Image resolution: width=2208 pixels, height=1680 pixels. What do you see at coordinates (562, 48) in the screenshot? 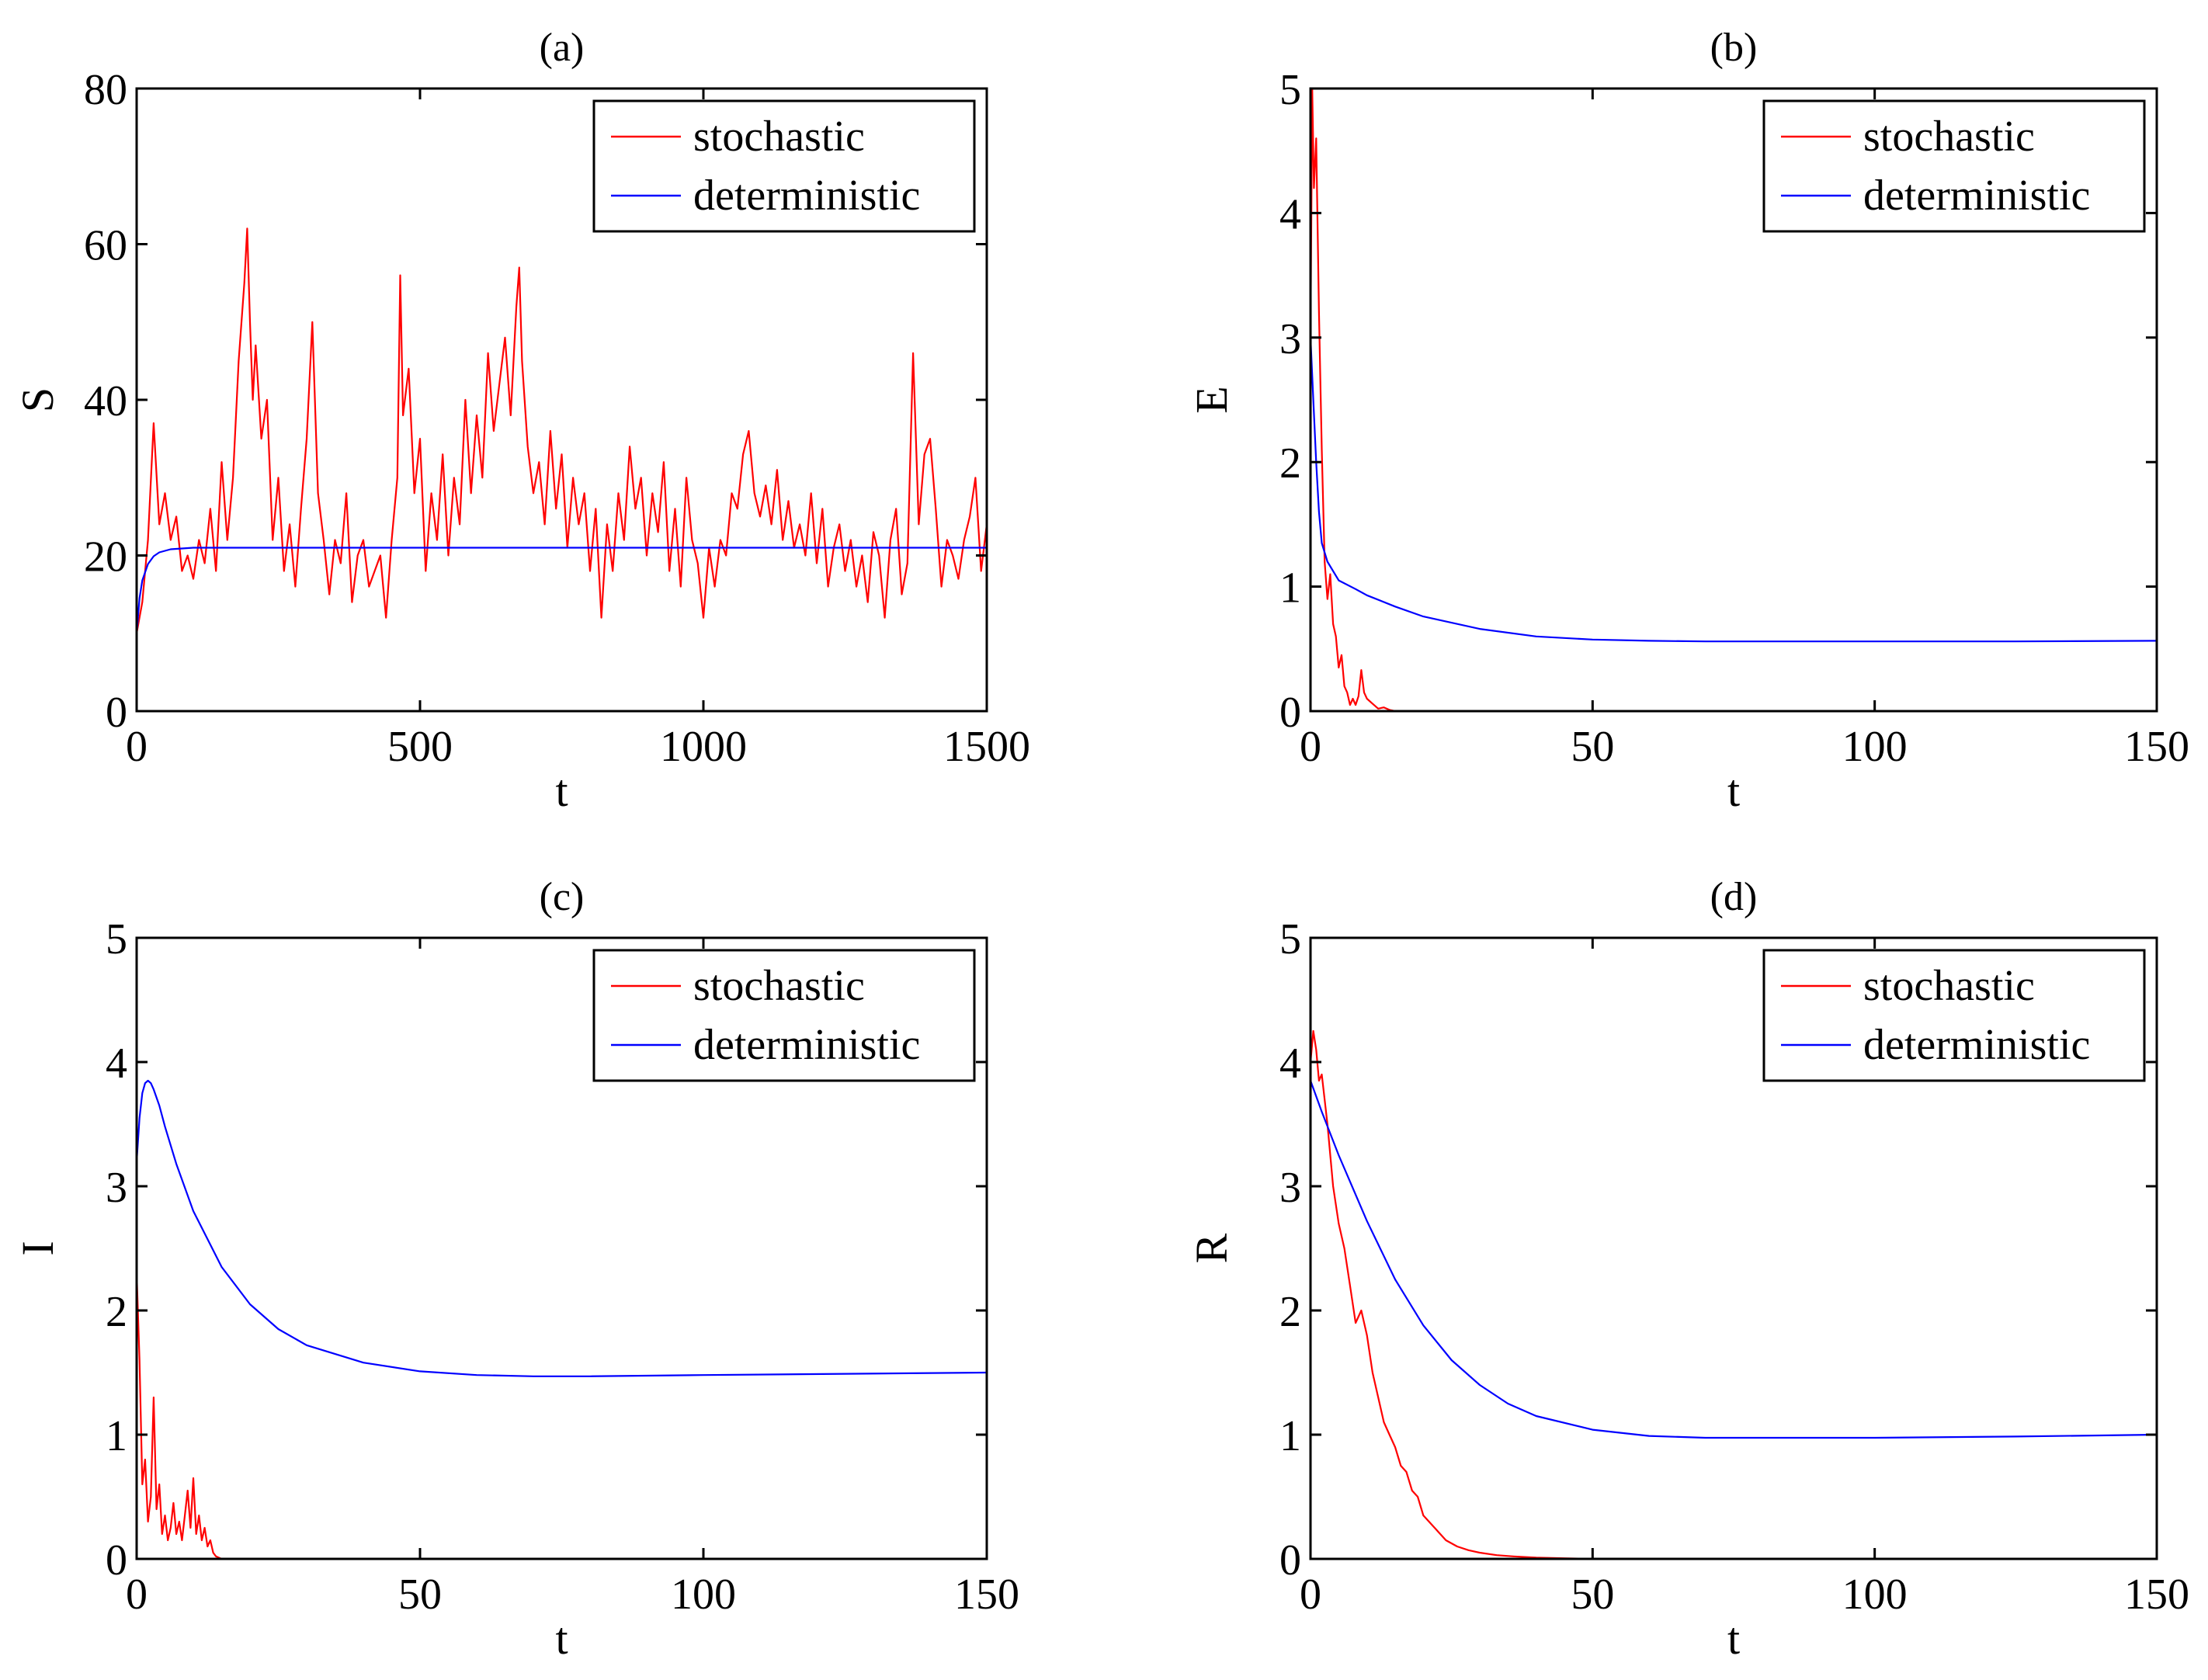
I see `panel-title: (a)` at bounding box center [562, 48].